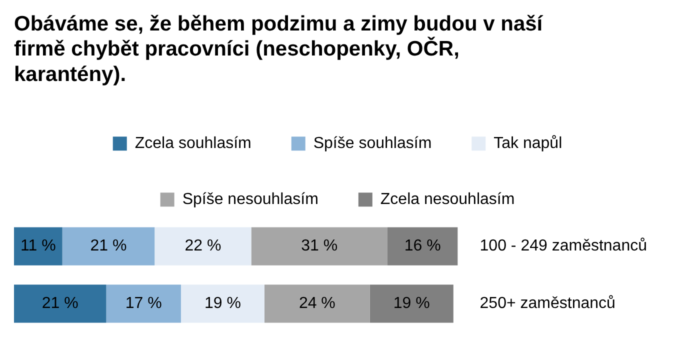 This screenshot has width=679, height=364. What do you see at coordinates (372, 143) in the screenshot?
I see `legend-label: Spíše souhlasím` at bounding box center [372, 143].